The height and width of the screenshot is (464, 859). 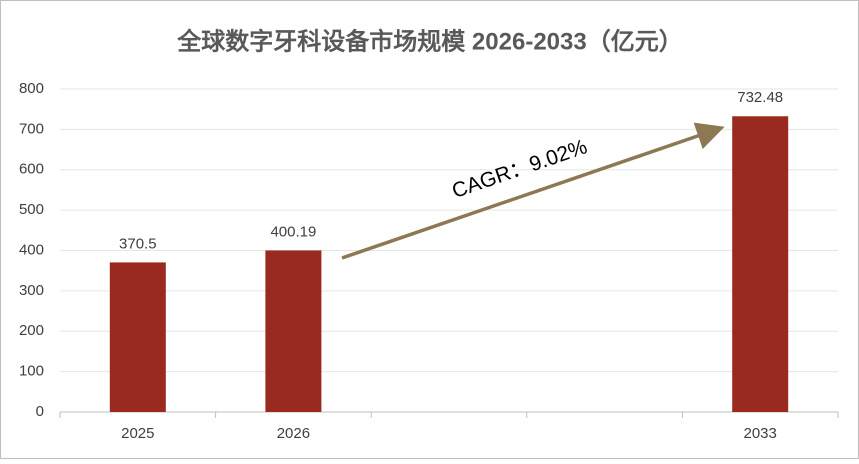 What do you see at coordinates (760, 433) in the screenshot?
I see `x-tick-label: 2033` at bounding box center [760, 433].